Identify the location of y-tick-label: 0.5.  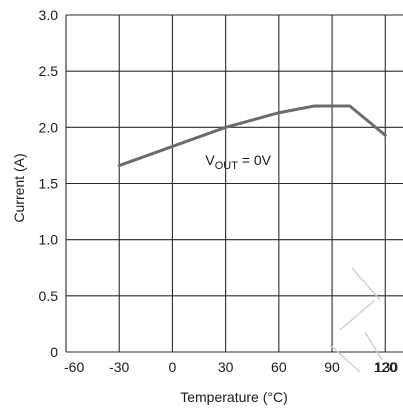
(49, 296).